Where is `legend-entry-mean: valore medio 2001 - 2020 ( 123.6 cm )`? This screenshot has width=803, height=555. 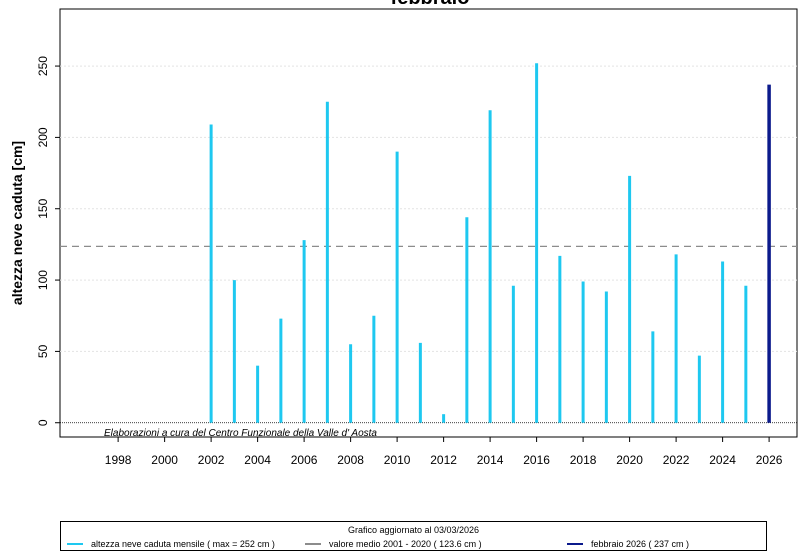 legend-entry-mean: valore medio 2001 - 2020 ( 123.6 cm ) is located at coordinates (393, 544).